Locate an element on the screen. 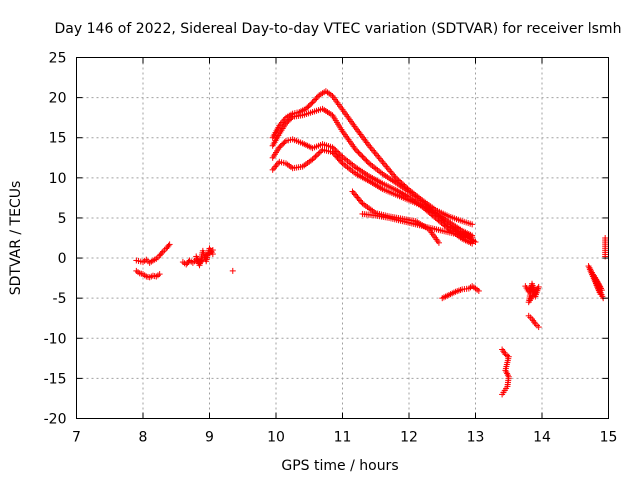 The height and width of the screenshot is (480, 640). x-tick-label: 10 is located at coordinates (276, 438).